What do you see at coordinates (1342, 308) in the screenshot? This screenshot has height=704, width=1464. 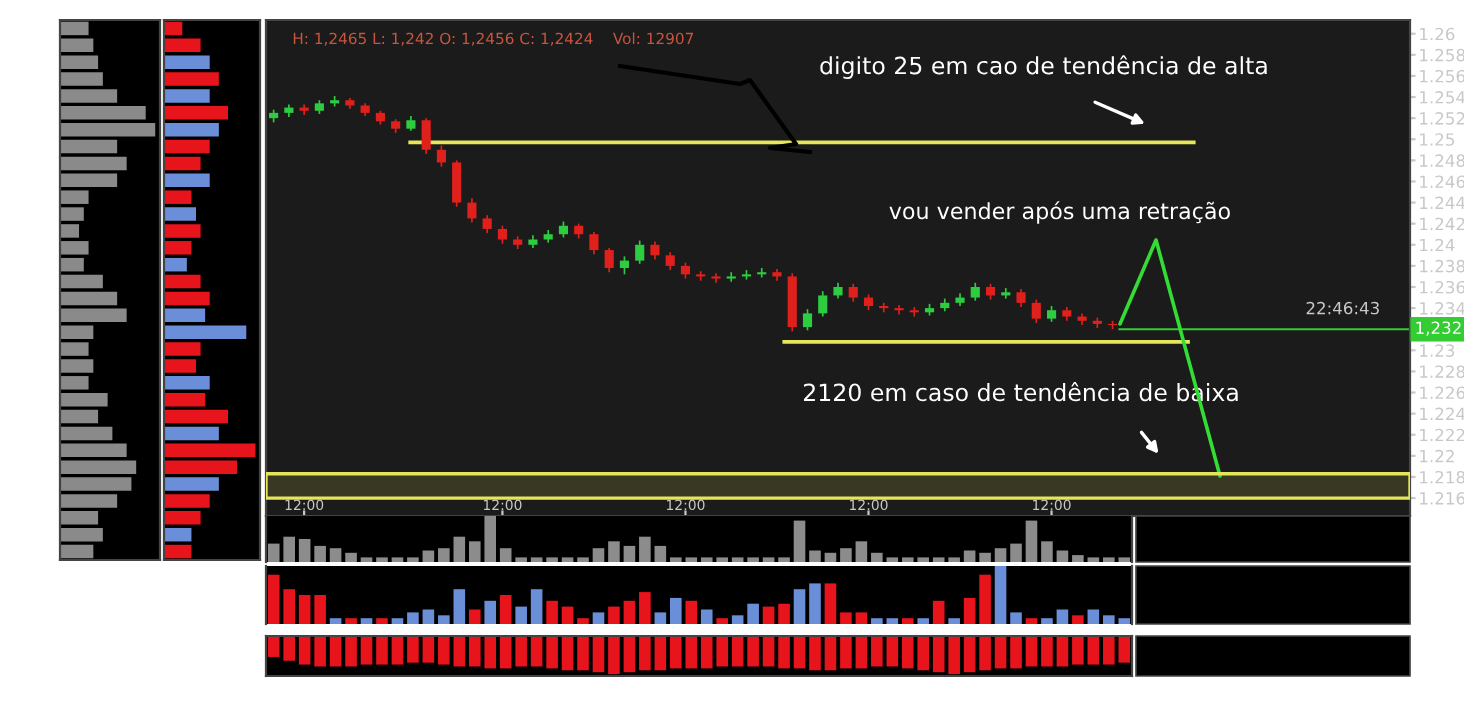 I see `annotation: 22:46:43` at bounding box center [1342, 308].